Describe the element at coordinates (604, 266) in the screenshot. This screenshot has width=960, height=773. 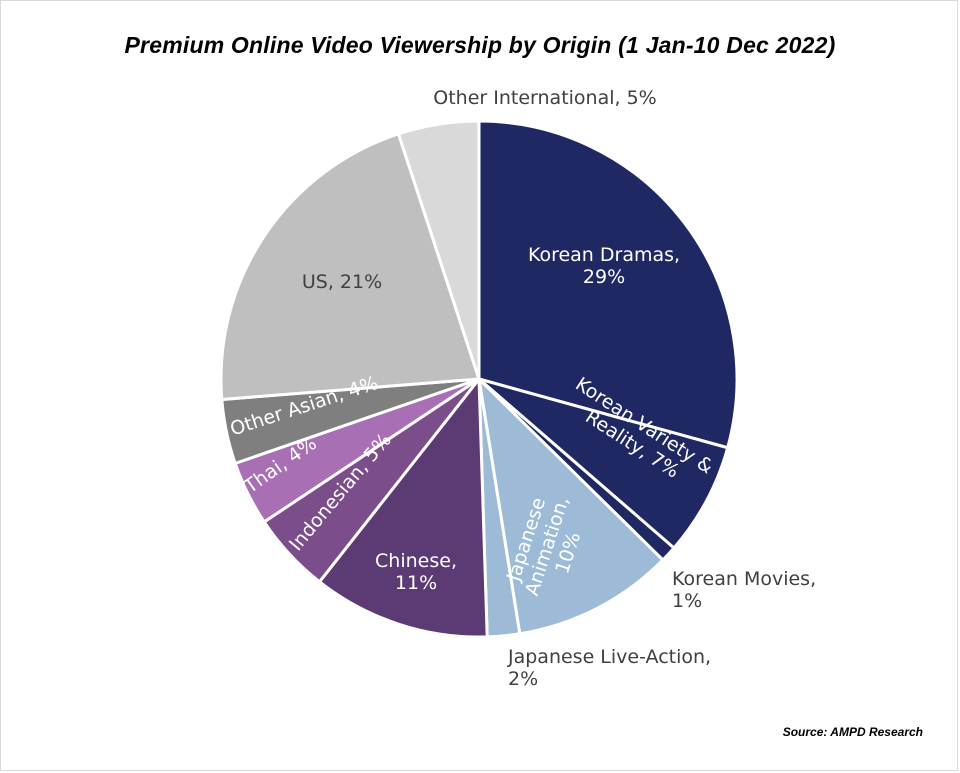
I see `slice-label-korean-dramas: Korean Dramas, 29%` at that location.